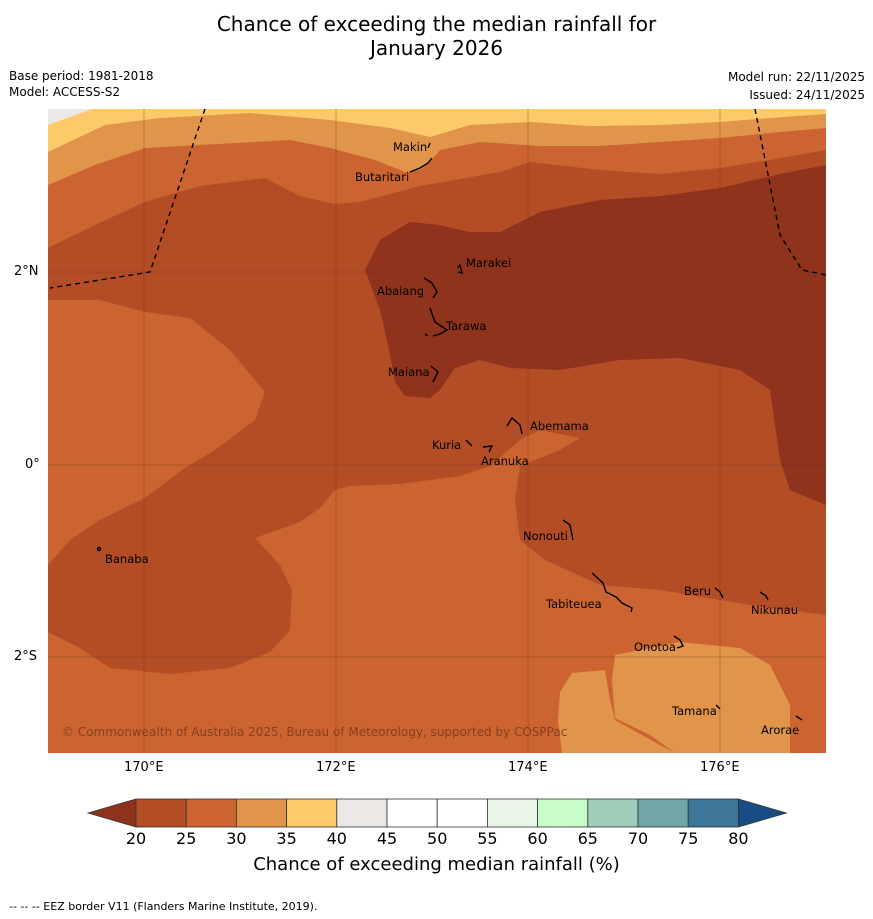  What do you see at coordinates (465, 326) in the screenshot?
I see `label-tarawa: Tarawa` at bounding box center [465, 326].